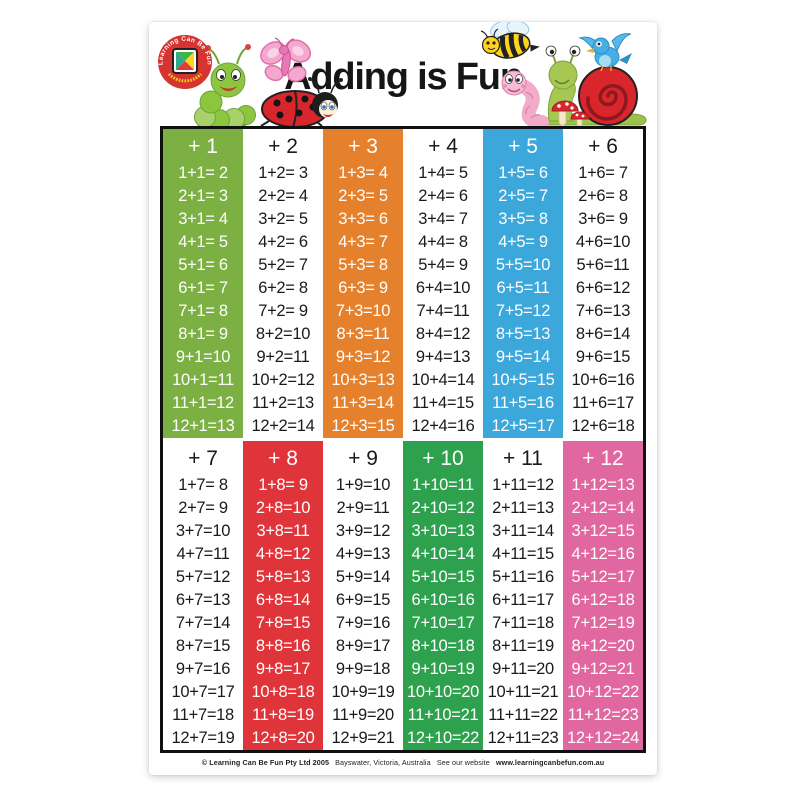 The height and width of the screenshot is (800, 800). Describe the element at coordinates (443, 403) in the screenshot. I see `equation: 11+4=15` at that location.